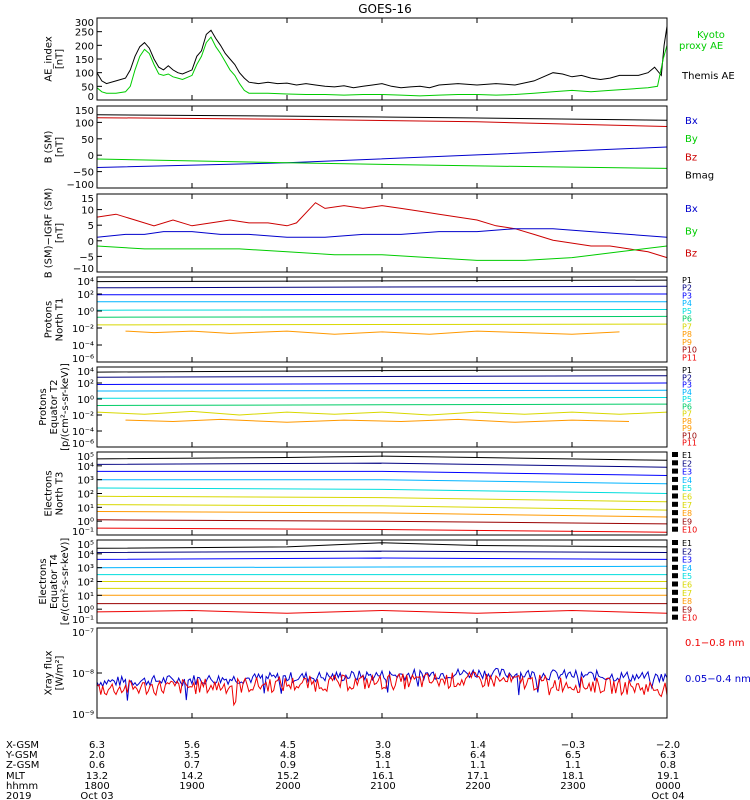 Image resolution: width=750 pixels, height=800 pixels. Describe the element at coordinates (687, 480) in the screenshot. I see `legend-entry: E4` at that location.